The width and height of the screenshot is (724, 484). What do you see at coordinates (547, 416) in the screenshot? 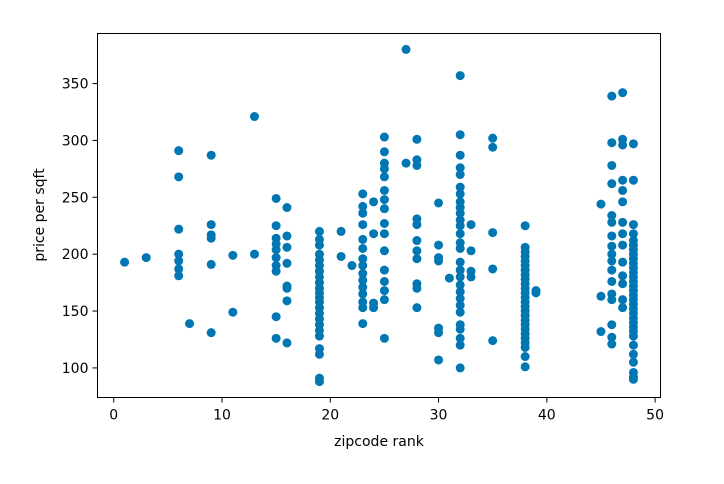
I see `x-tick-label: 40` at bounding box center [547, 416].